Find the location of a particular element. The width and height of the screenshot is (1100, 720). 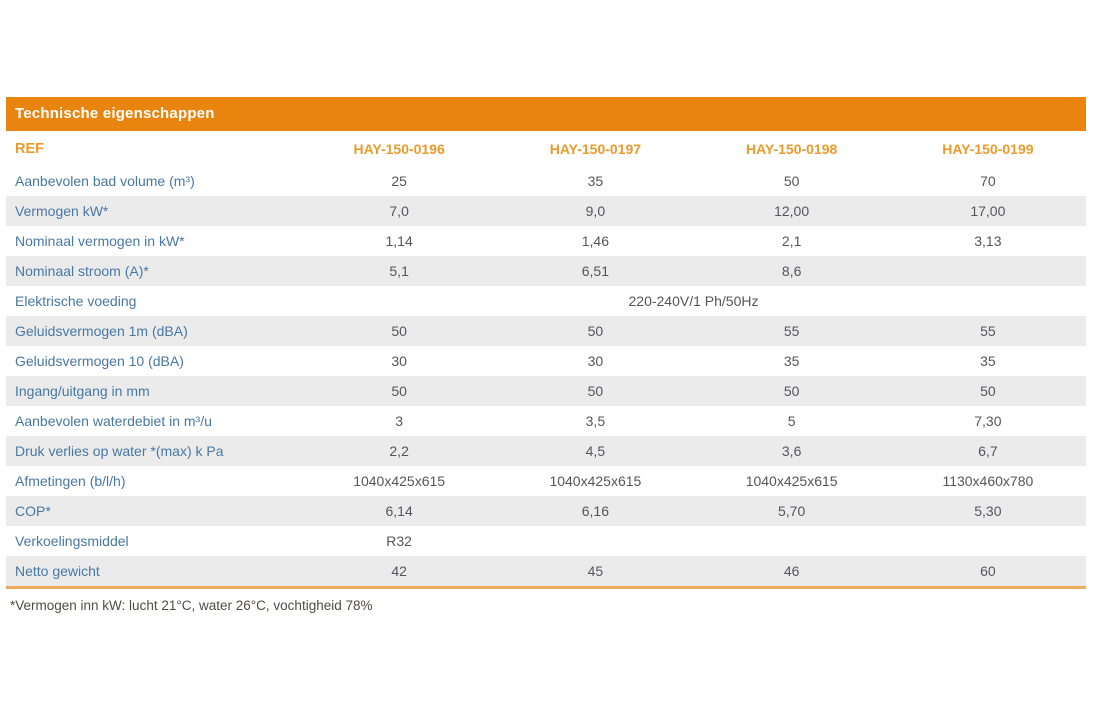

row-label: Vermogen kW* is located at coordinates (62, 211).